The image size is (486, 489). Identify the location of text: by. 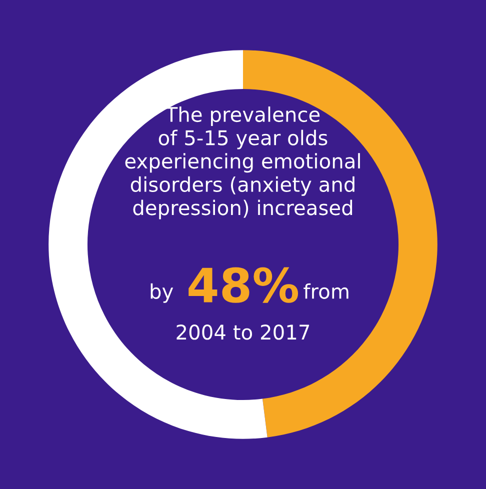
(162, 293).